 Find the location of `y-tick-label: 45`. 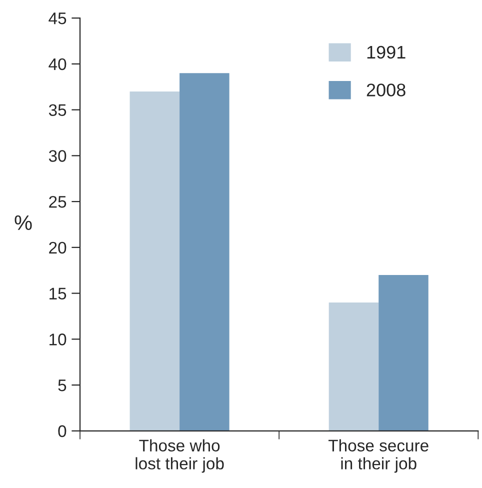

y-tick-label: 45 is located at coordinates (57, 18).